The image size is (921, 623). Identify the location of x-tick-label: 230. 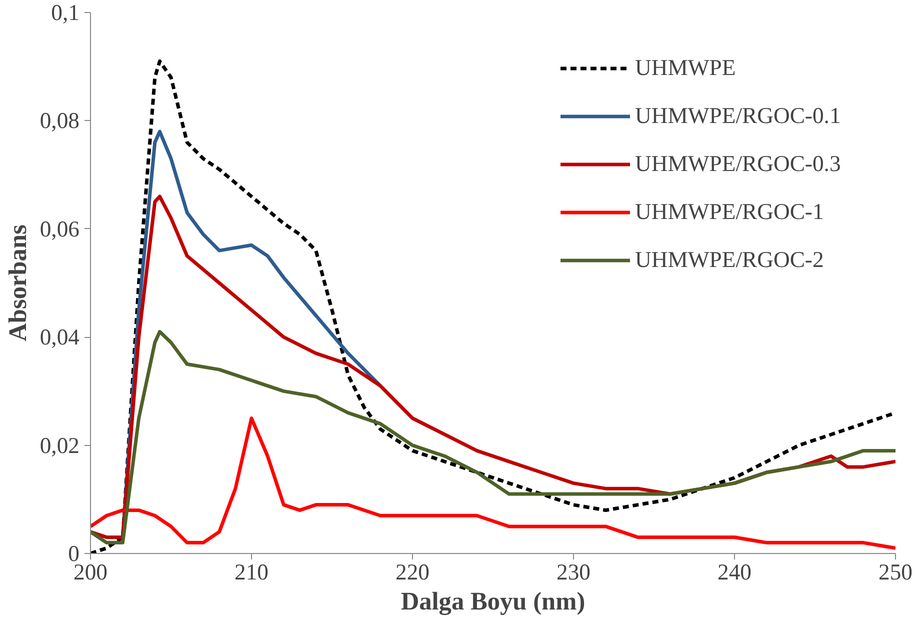
(573, 572).